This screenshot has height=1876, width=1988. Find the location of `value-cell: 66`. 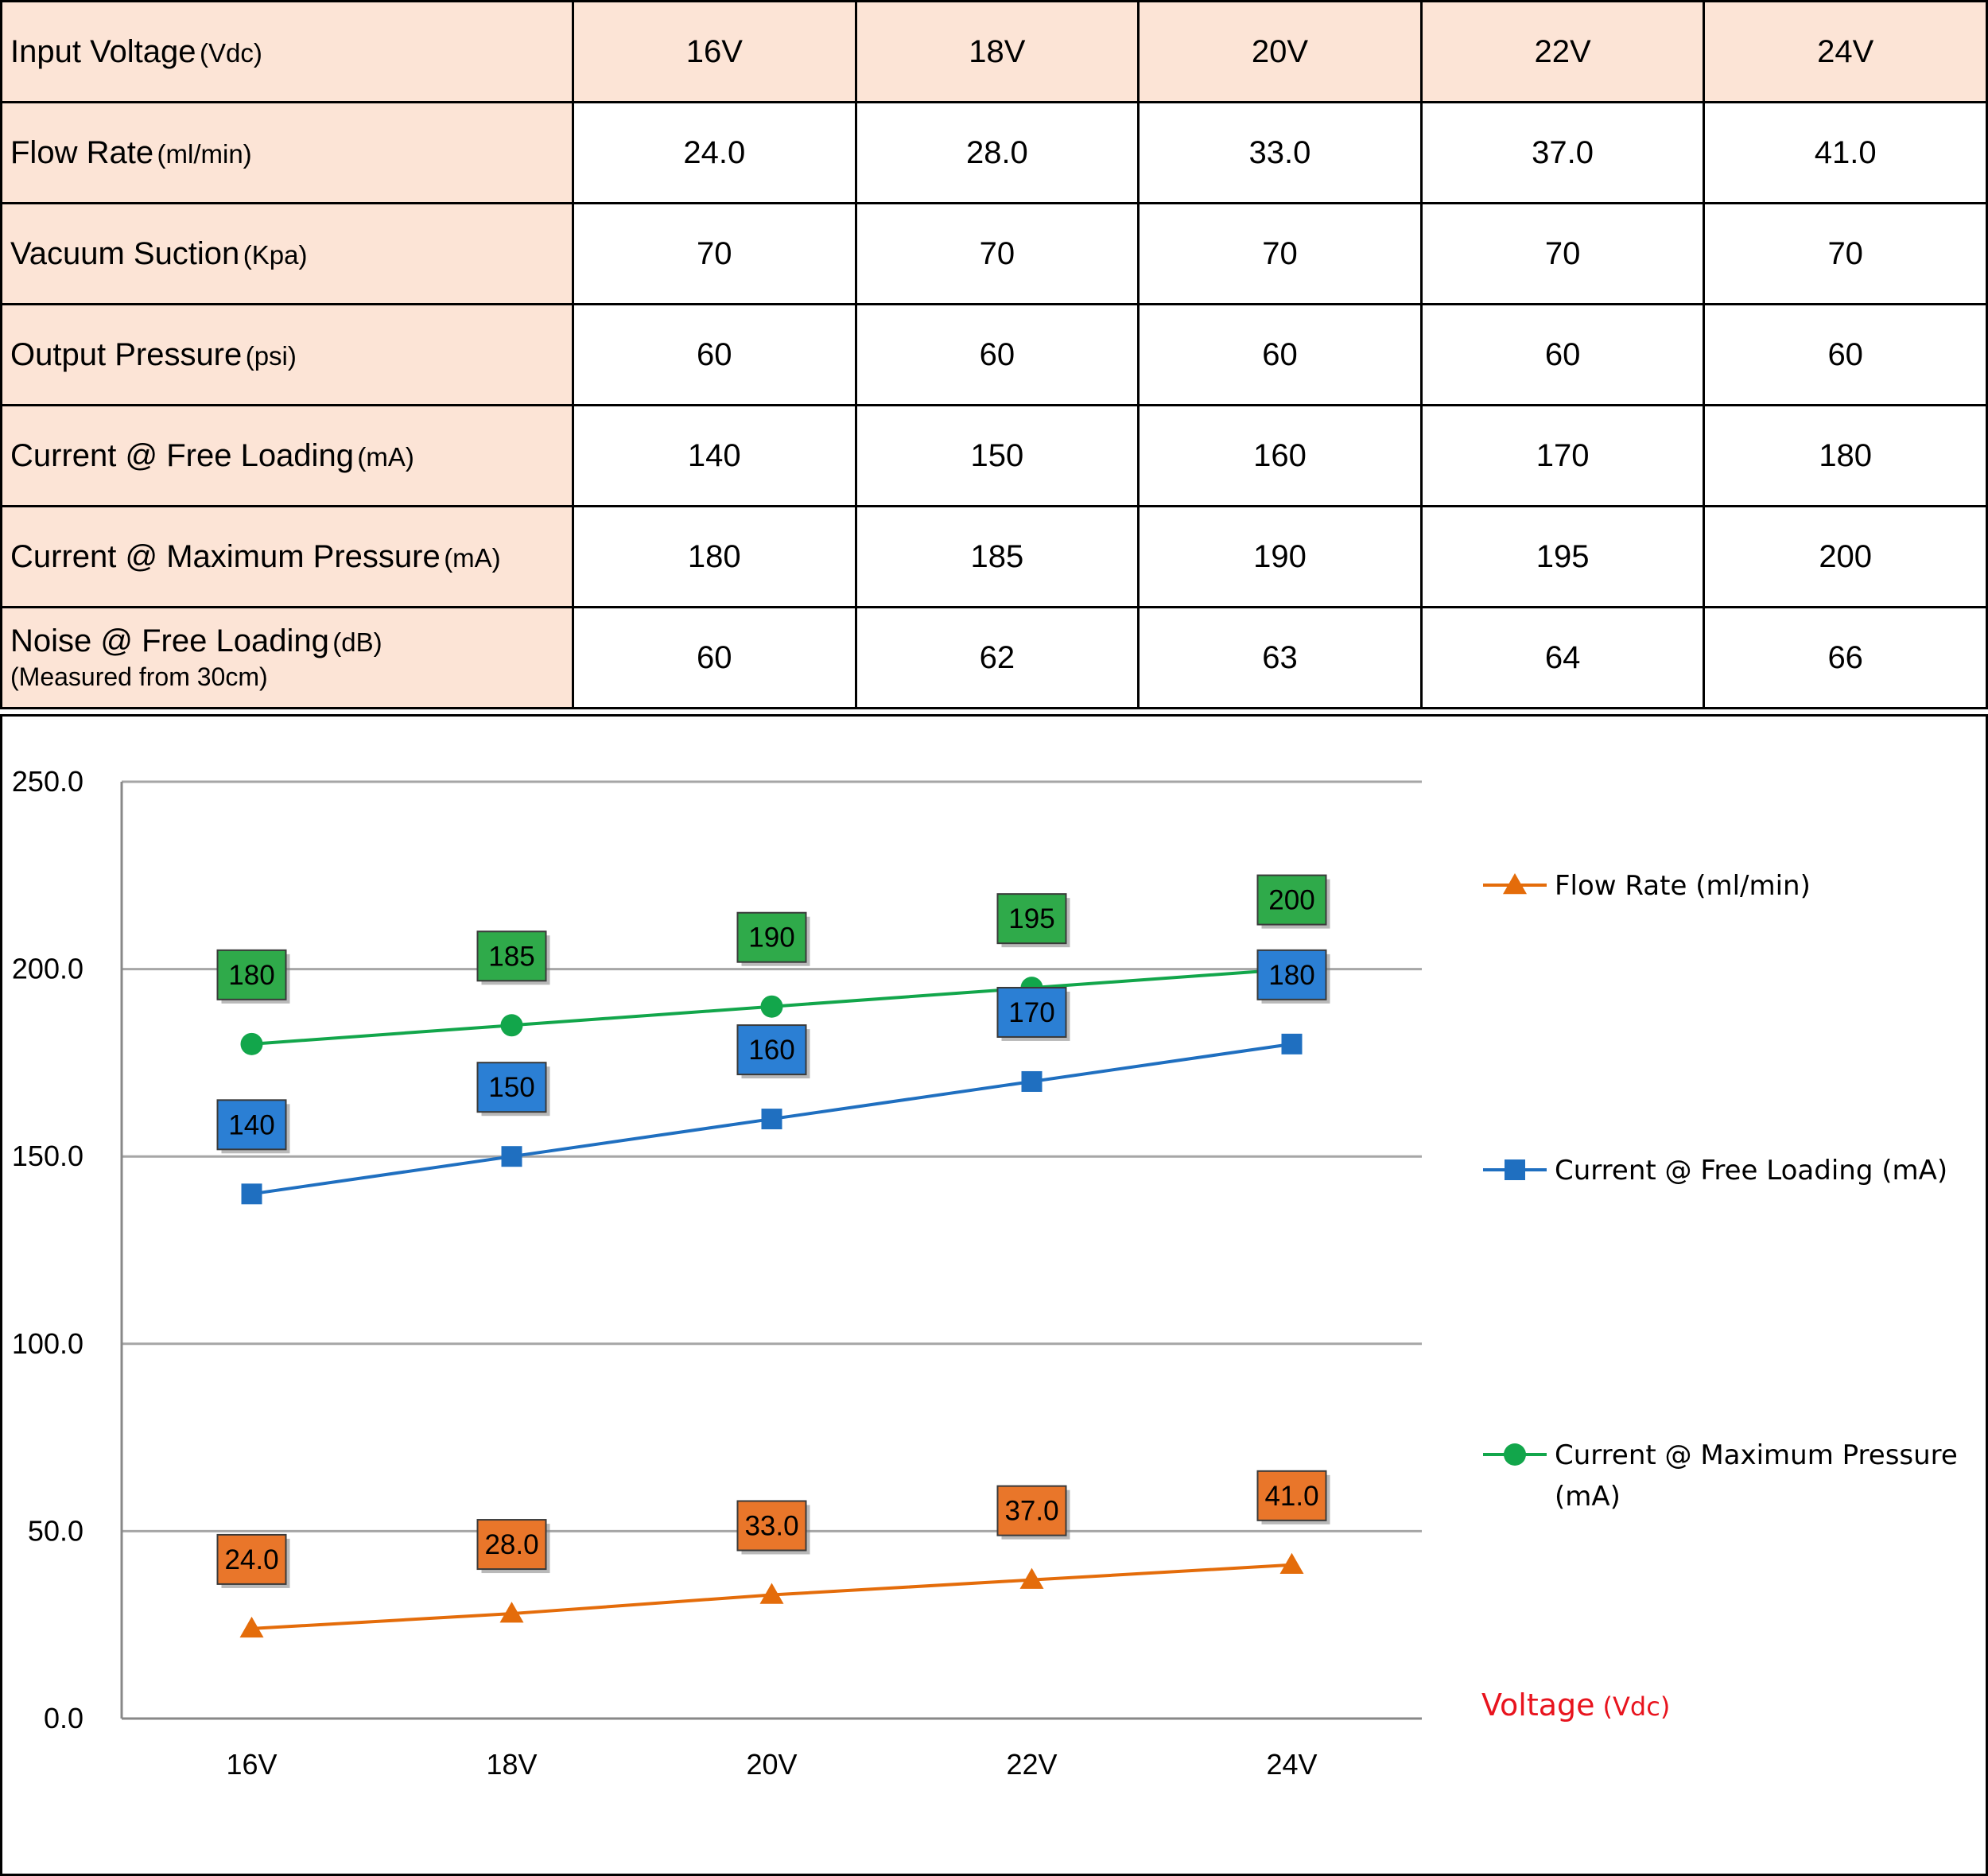

value-cell: 66 is located at coordinates (1845, 657).